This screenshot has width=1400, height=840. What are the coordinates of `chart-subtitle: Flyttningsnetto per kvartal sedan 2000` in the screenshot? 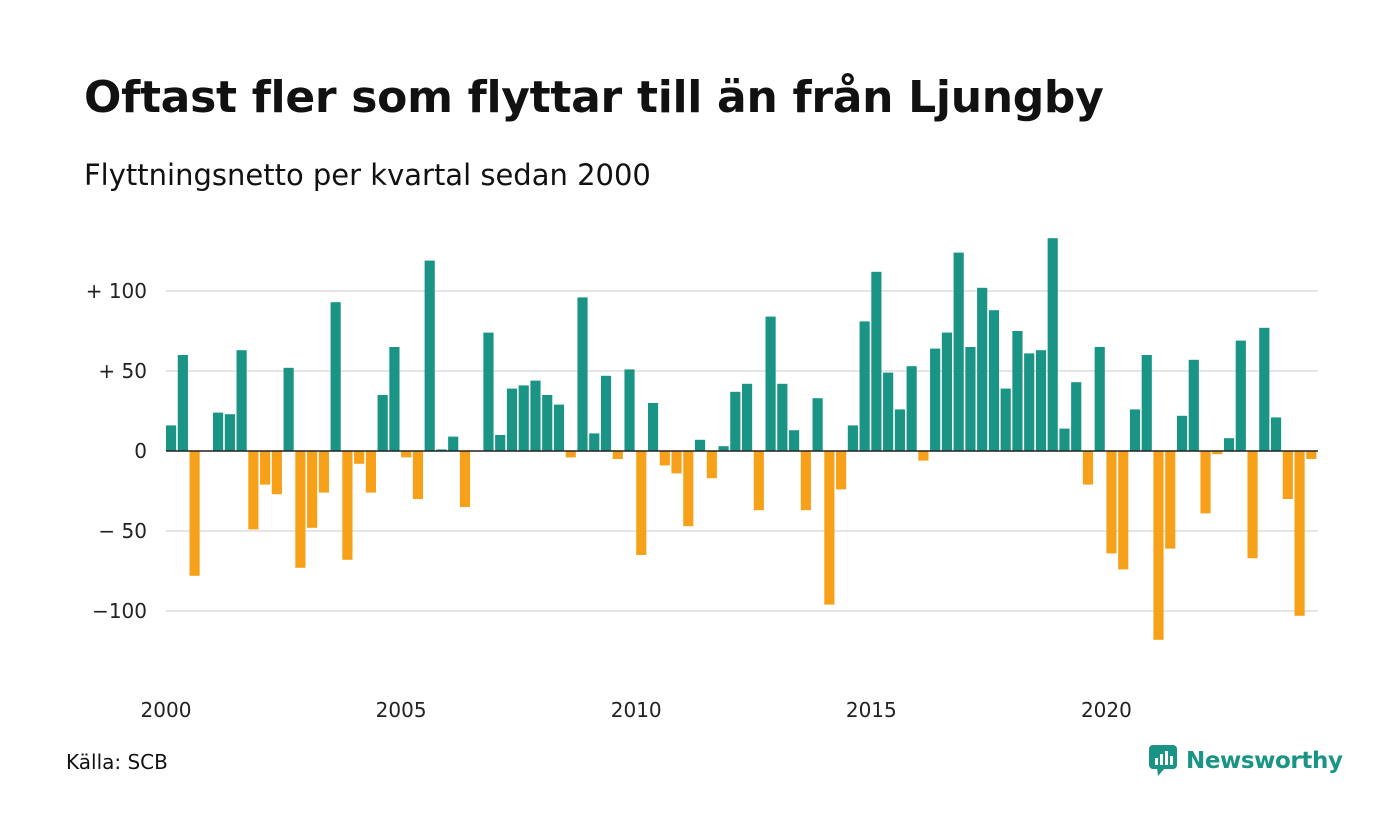 It's located at (367, 175).